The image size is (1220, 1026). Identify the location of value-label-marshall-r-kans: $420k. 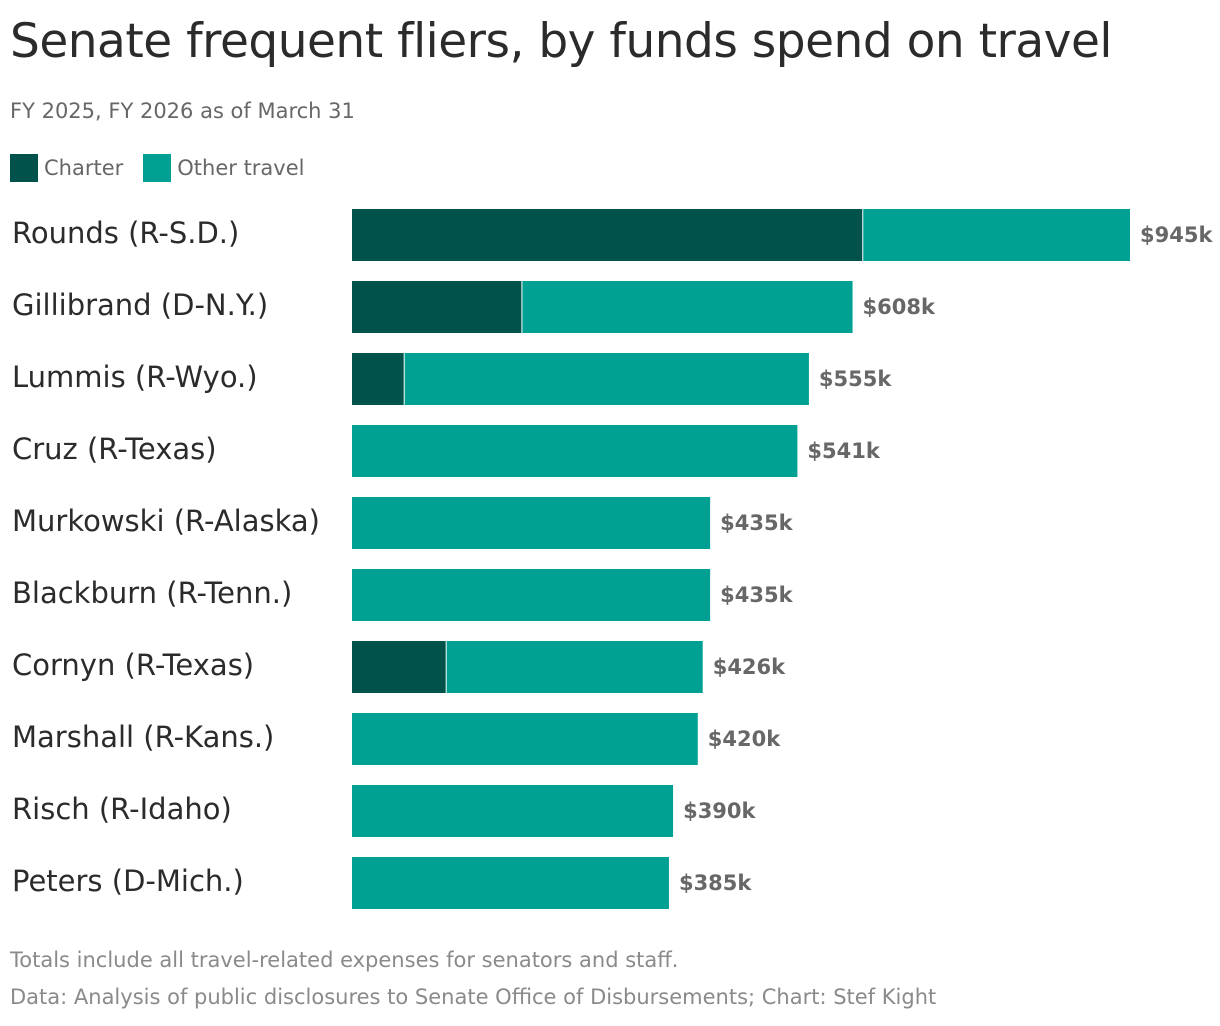
(744, 739).